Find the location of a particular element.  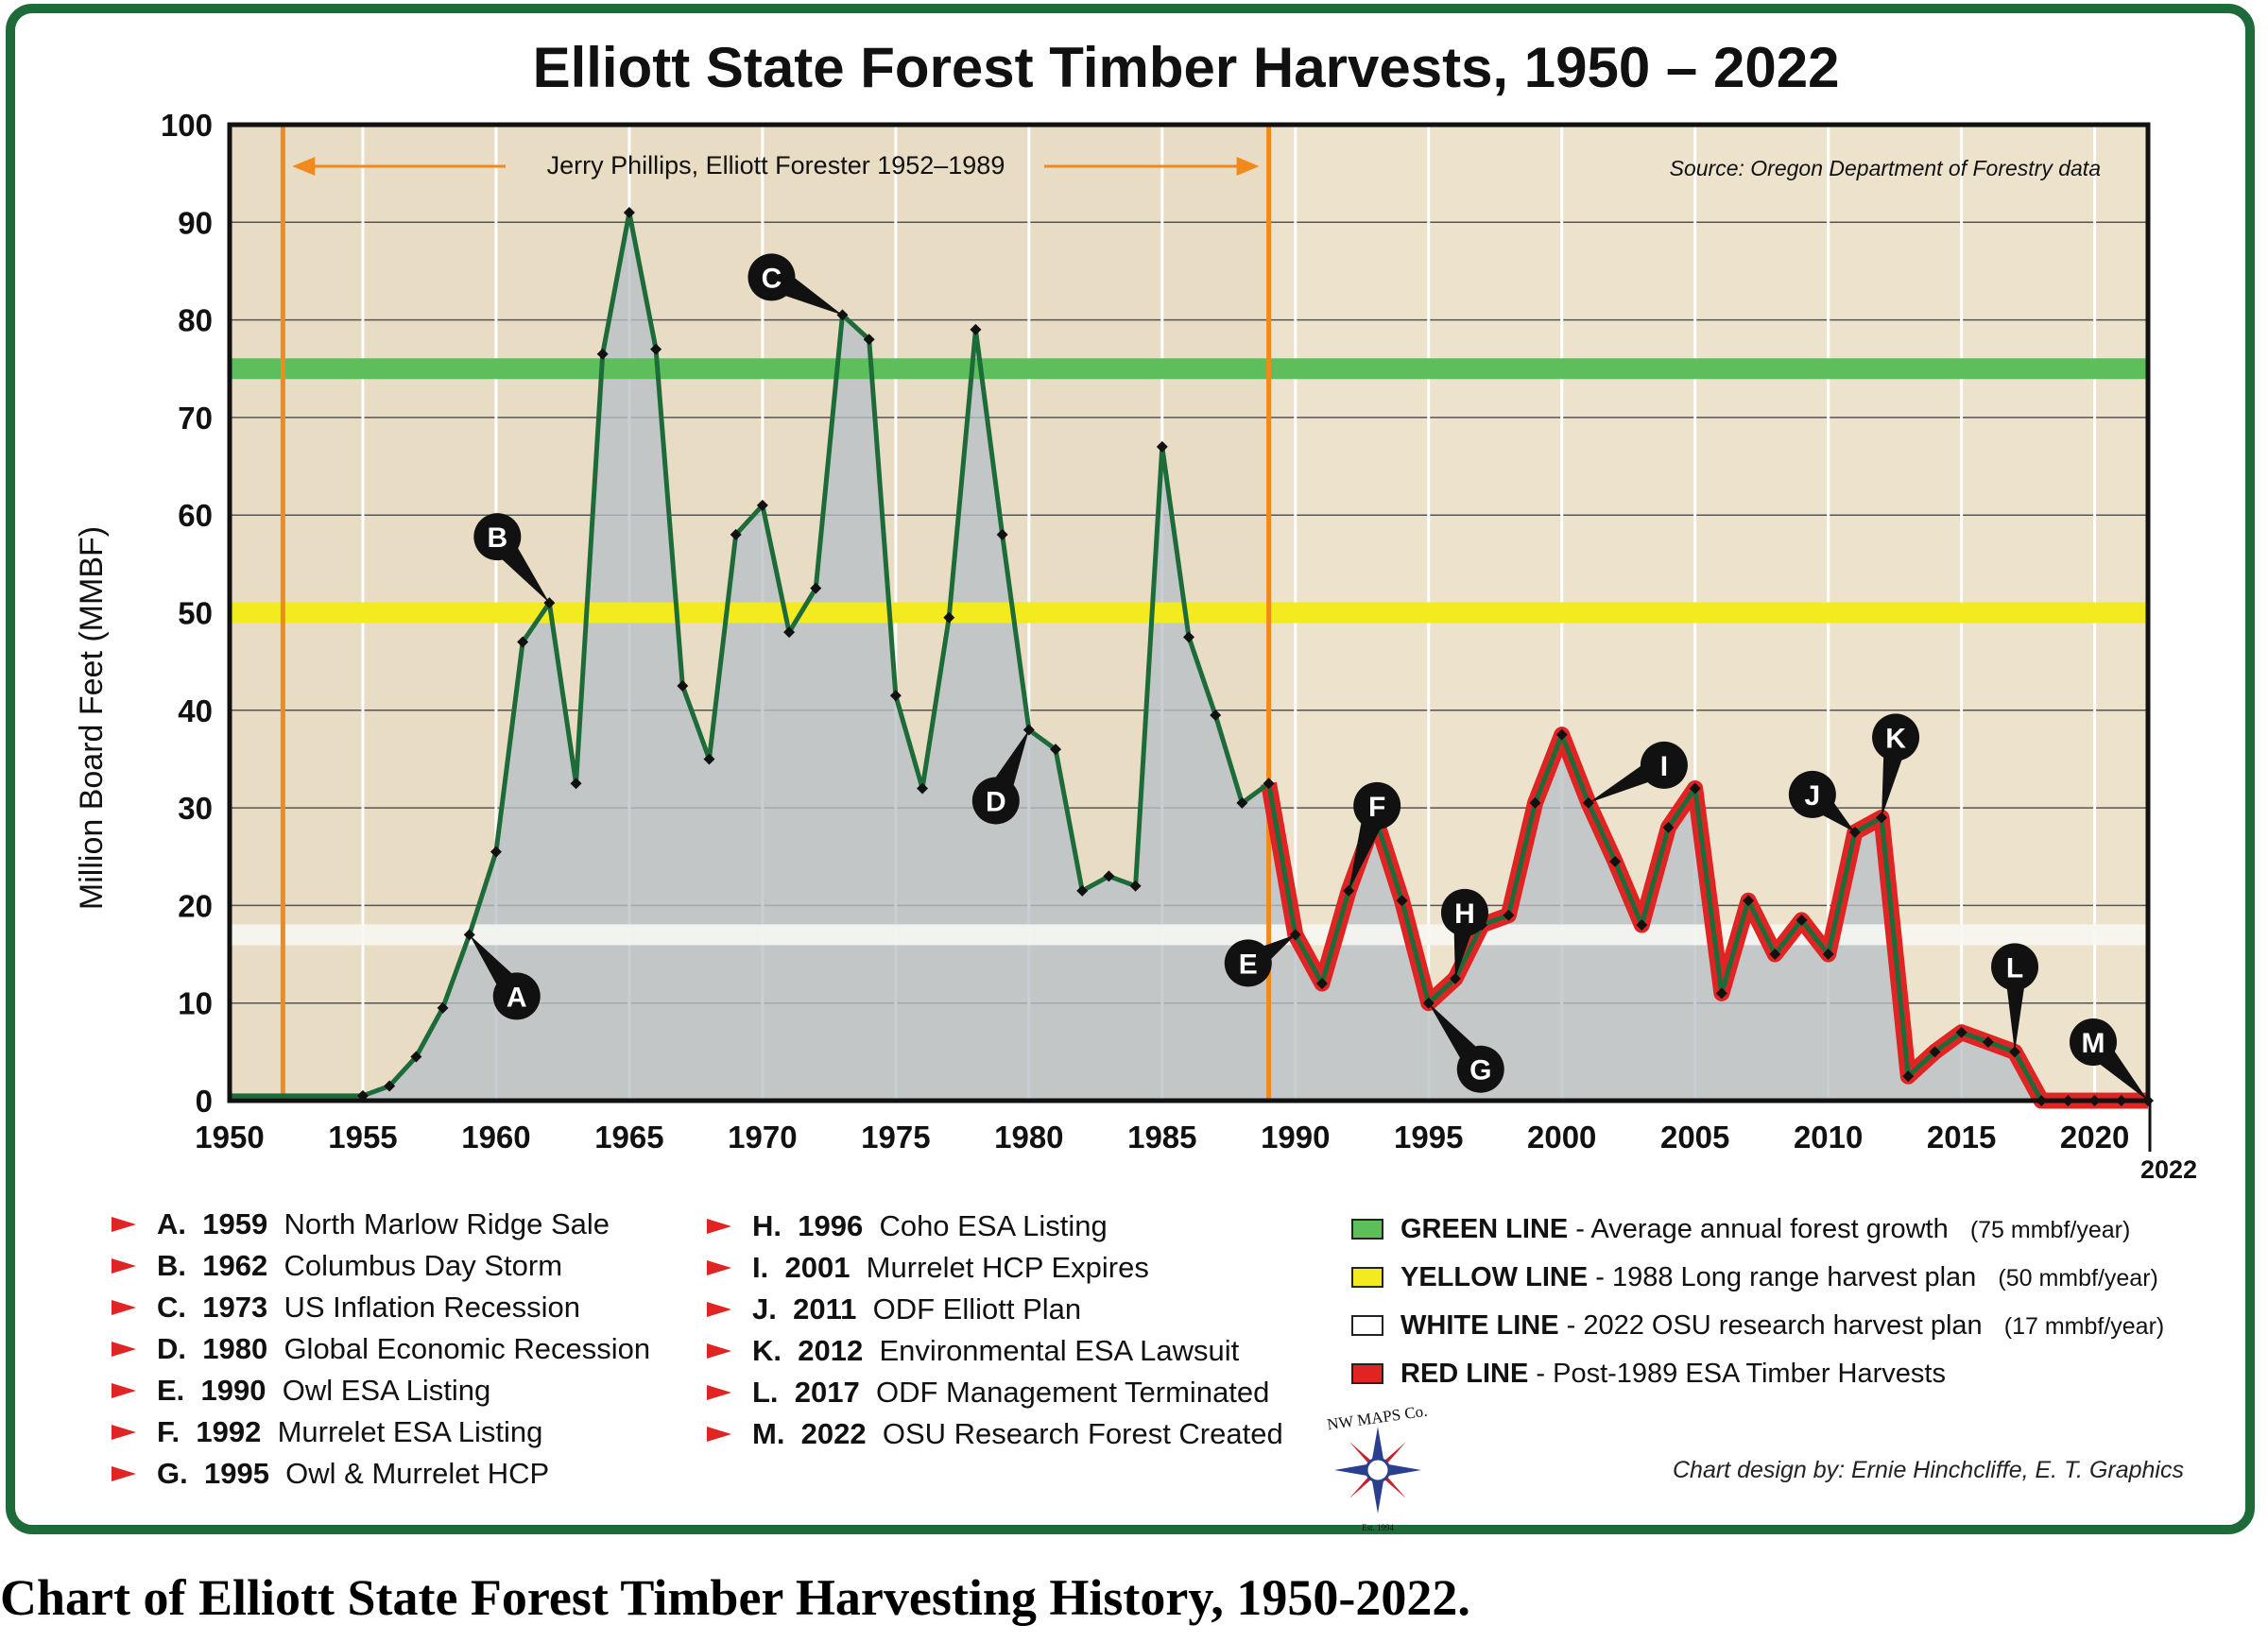

marker-H: H is located at coordinates (1464, 933).